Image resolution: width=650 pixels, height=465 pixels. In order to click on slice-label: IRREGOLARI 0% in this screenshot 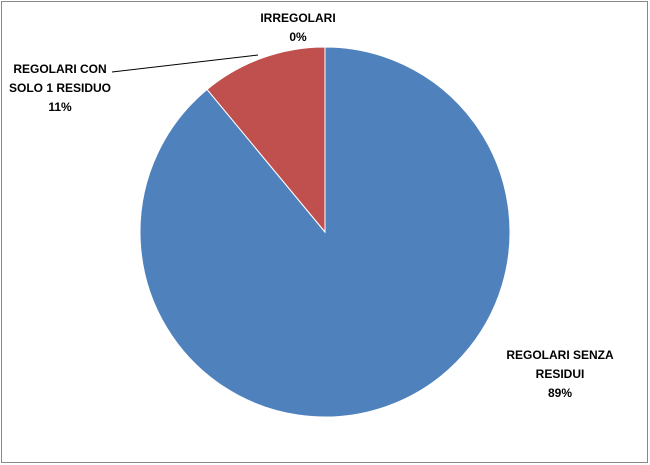, I will do `click(298, 28)`.